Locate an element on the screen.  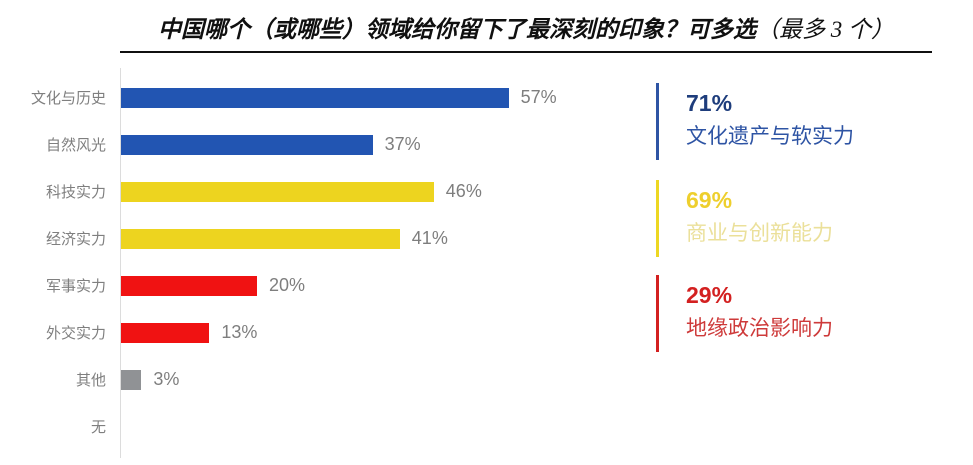
annotation-percent: 71% is located at coordinates (709, 103).